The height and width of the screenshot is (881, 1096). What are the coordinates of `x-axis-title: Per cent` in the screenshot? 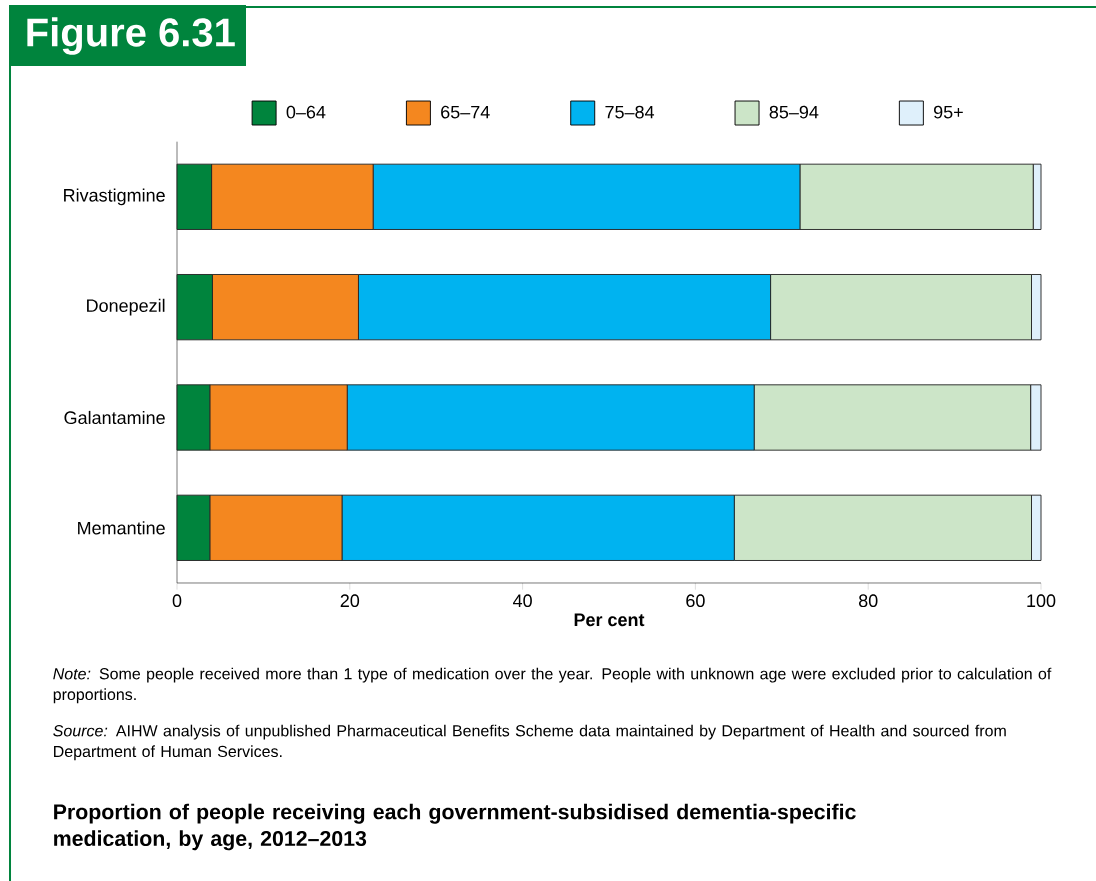 It's located at (609, 620).